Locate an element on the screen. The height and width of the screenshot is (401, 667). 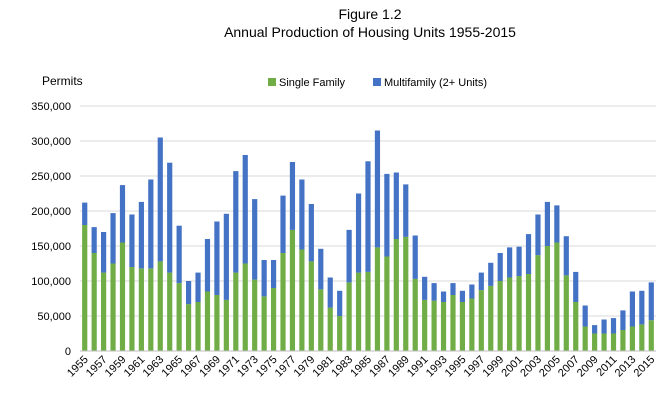
y-tick-label: 250,000 is located at coordinates (51, 177).